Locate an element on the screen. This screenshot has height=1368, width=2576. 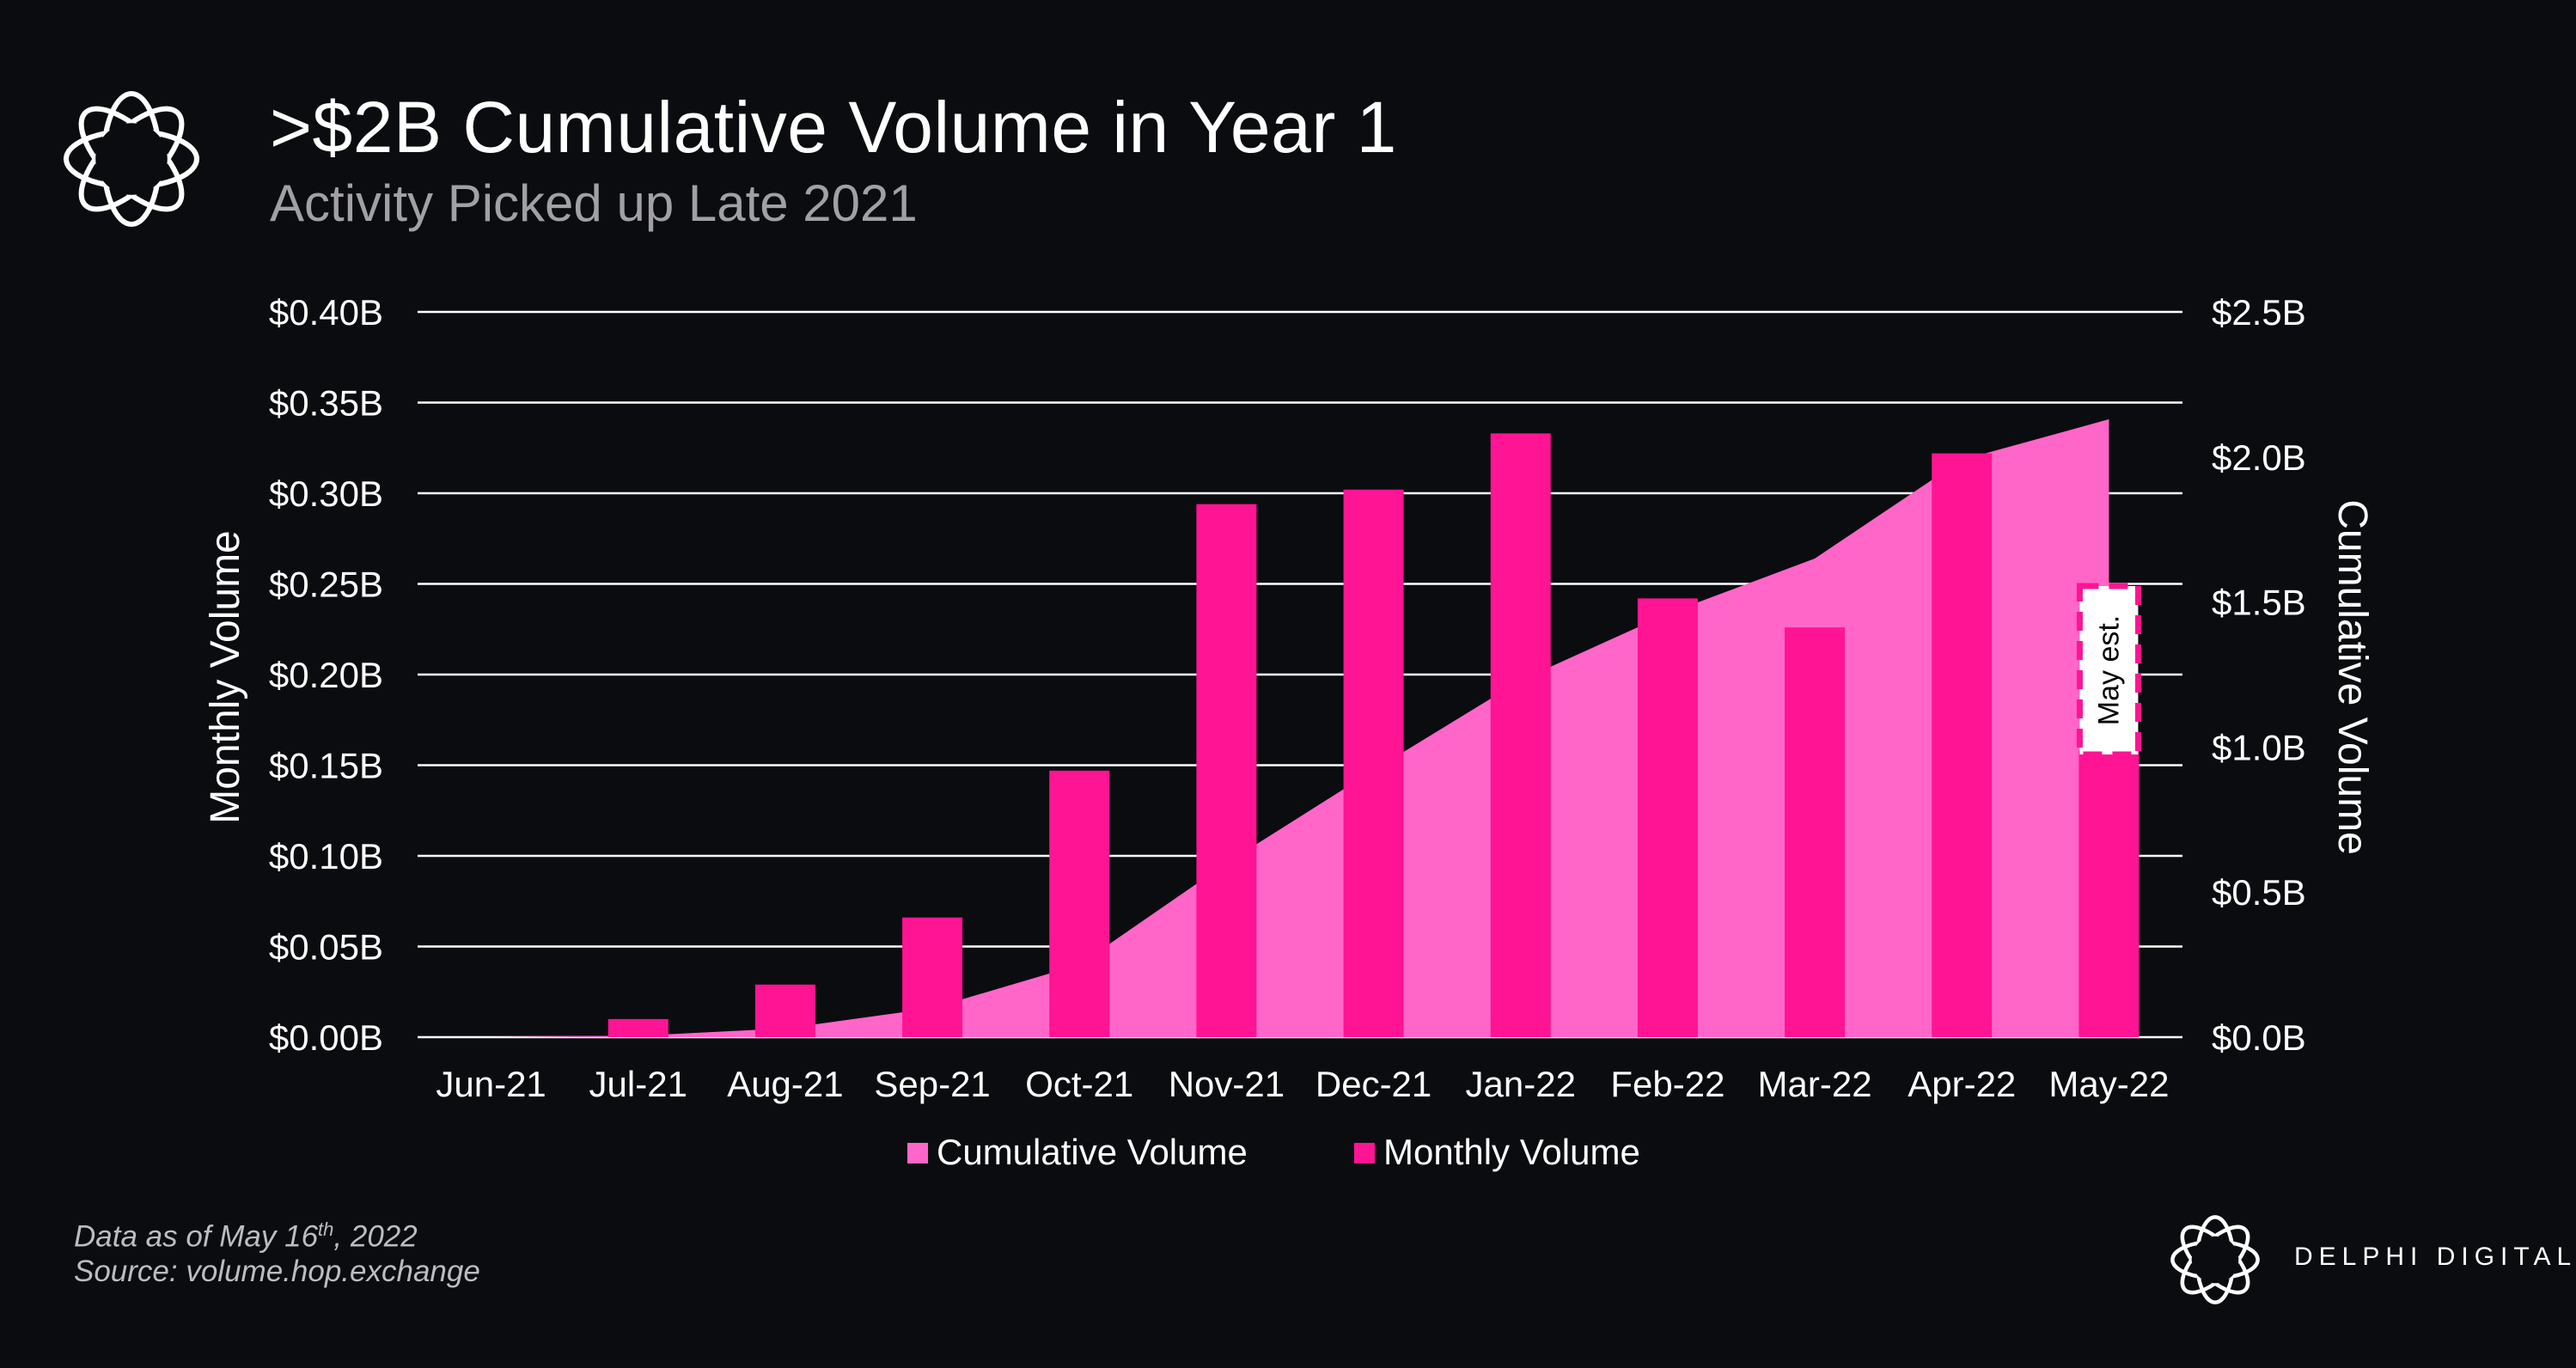
y-tick-label: $0.35B is located at coordinates (326, 403).